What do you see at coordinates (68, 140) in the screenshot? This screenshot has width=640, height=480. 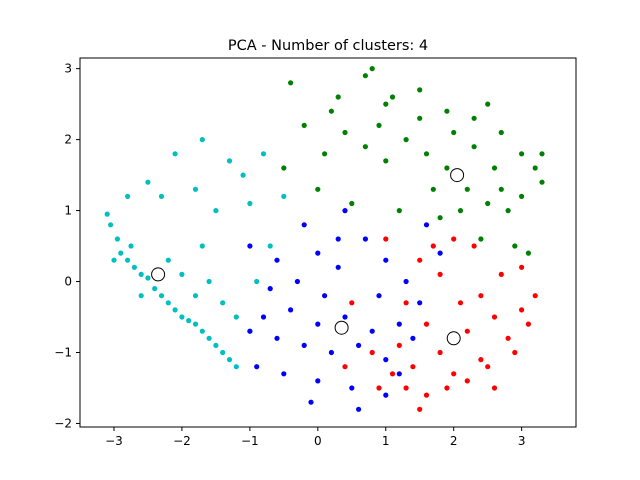 I see `y-tick-label-4: 2` at bounding box center [68, 140].